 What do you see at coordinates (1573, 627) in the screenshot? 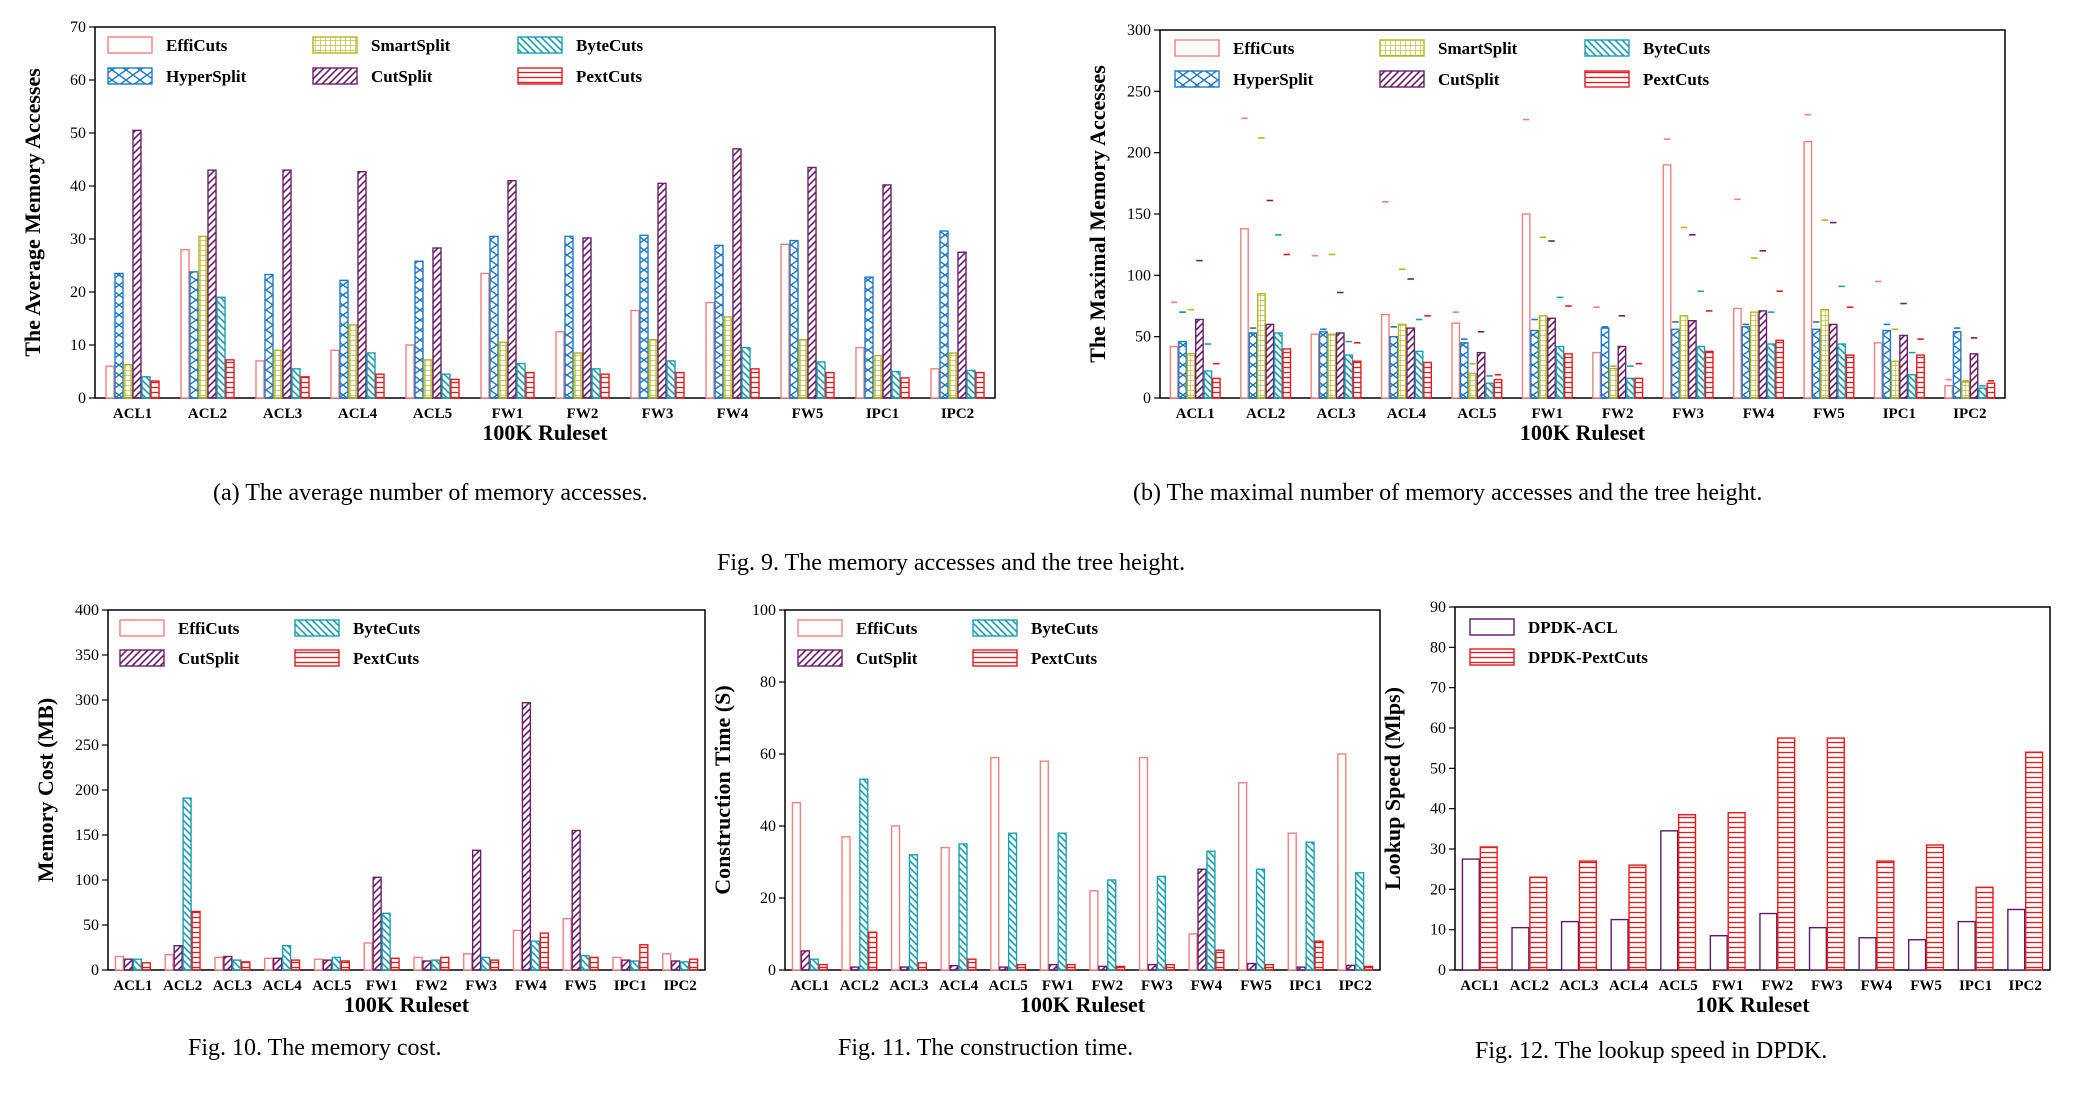
I see `legend-label-dpdk-acl: DPDK-ACL` at bounding box center [1573, 627].